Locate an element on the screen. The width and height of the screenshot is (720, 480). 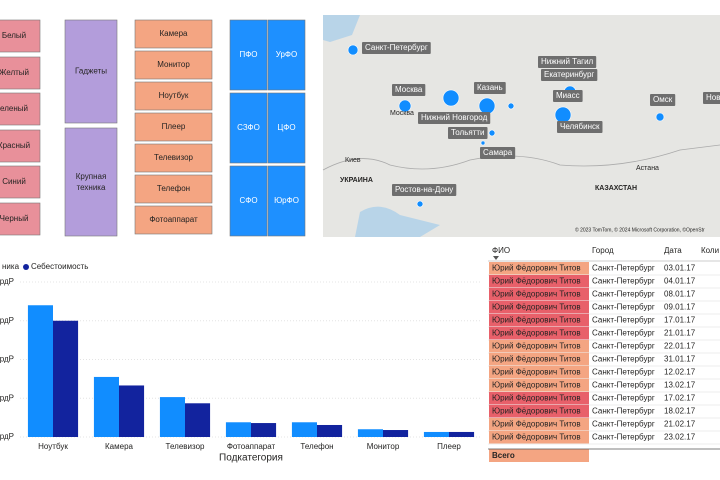
product-tile-label: Монитор is located at coordinates (173, 64).